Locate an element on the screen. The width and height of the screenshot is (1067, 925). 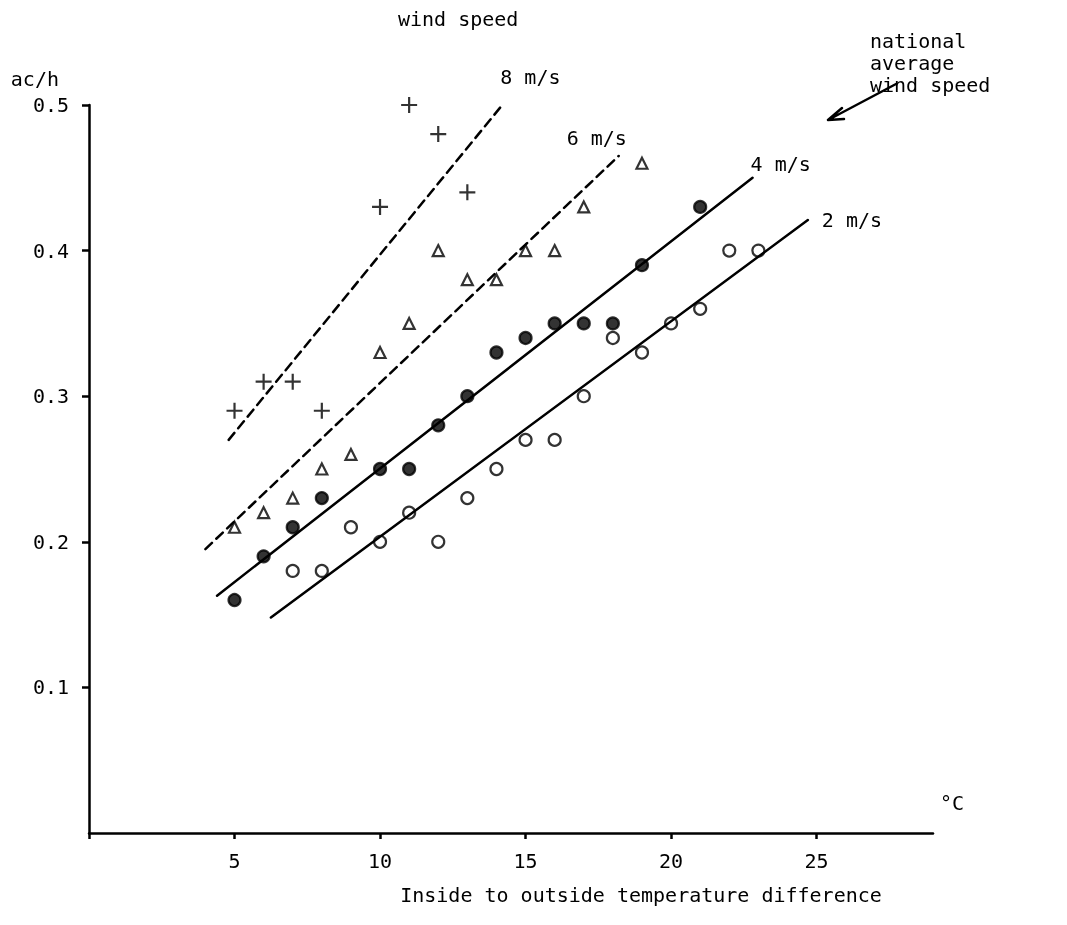
x-tick-label: 20 is located at coordinates (671, 861).